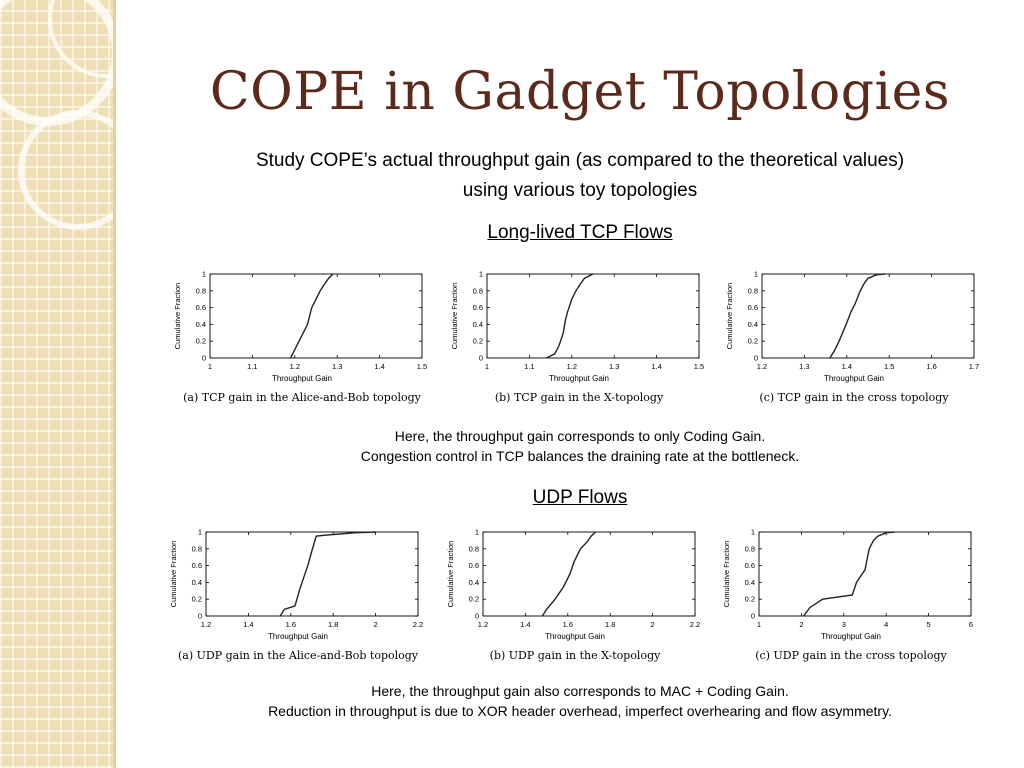  Describe the element at coordinates (580, 92) in the screenshot. I see `slide-title: COPE in Gadget Topologies` at that location.